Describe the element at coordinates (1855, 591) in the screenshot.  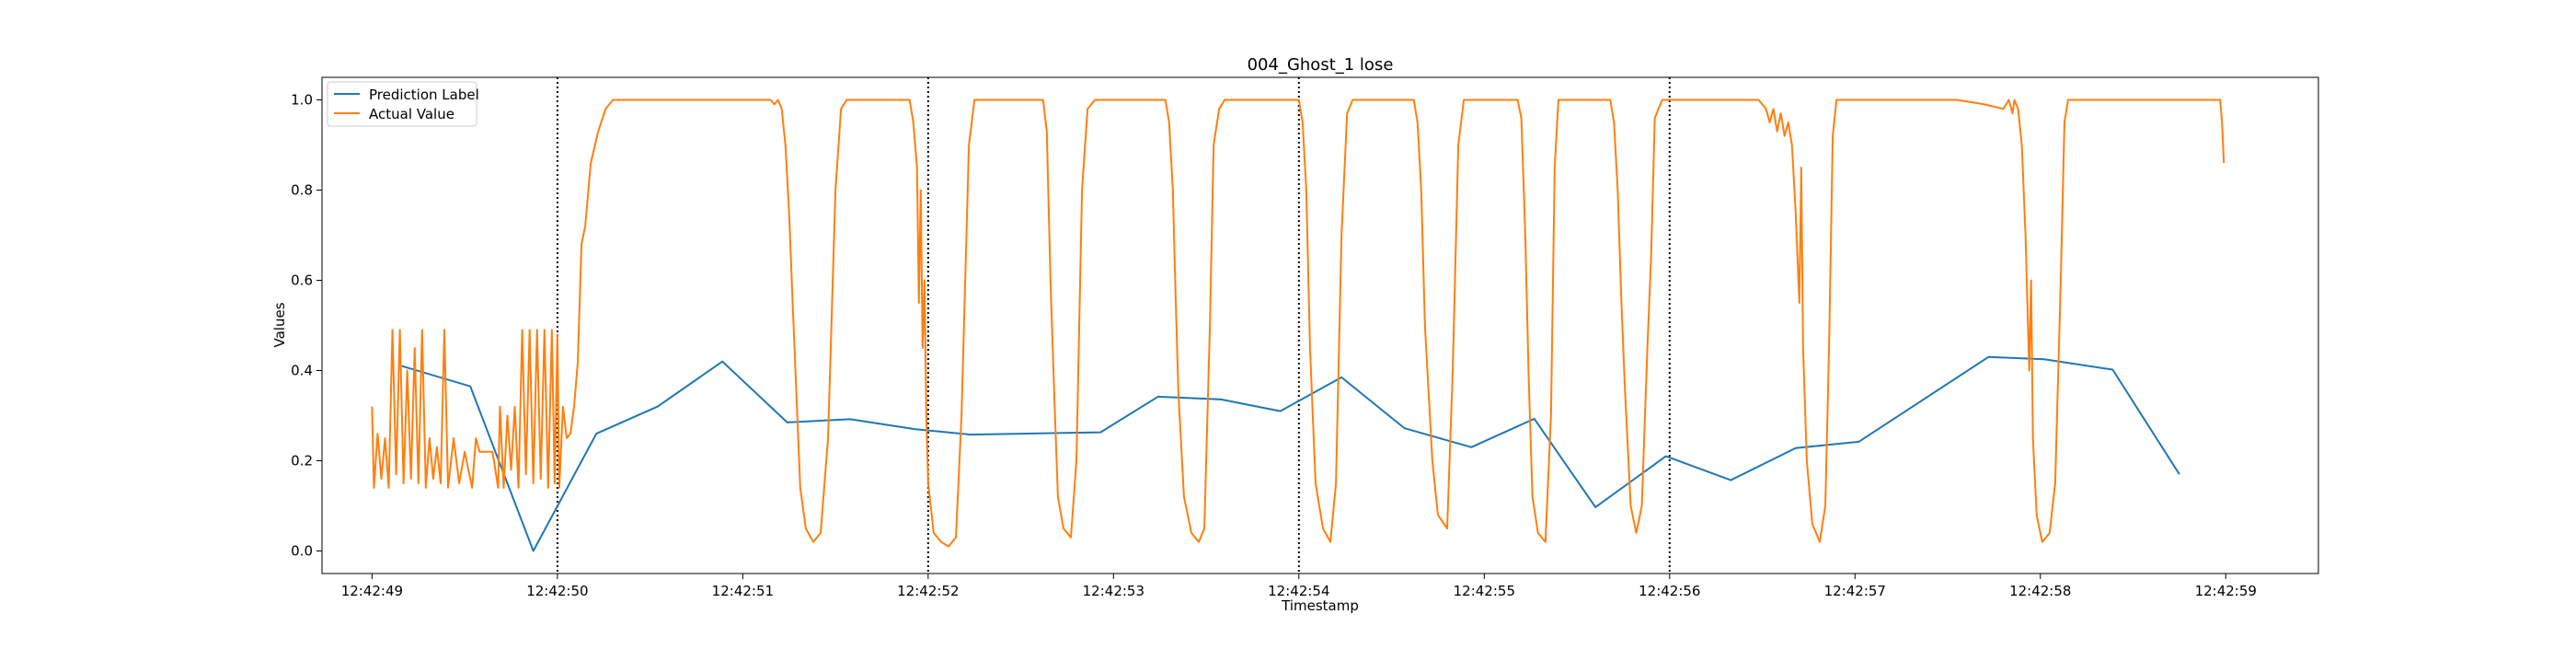
I see `x-tick-label-8: 12:42:57` at that location.